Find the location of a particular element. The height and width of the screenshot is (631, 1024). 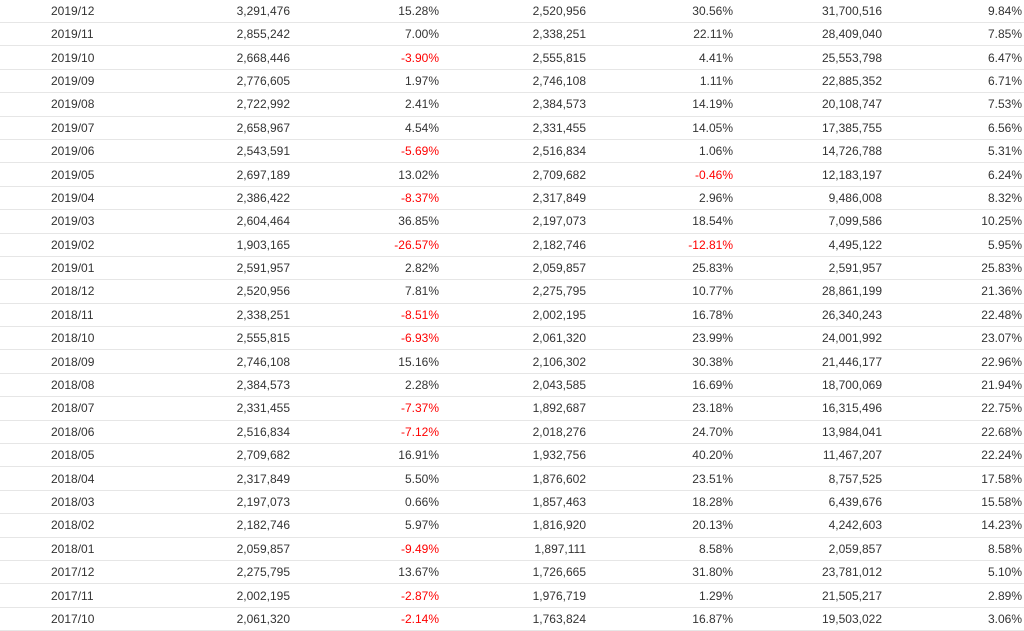

cumulative-change-cell: 22.68% is located at coordinates (954, 432).